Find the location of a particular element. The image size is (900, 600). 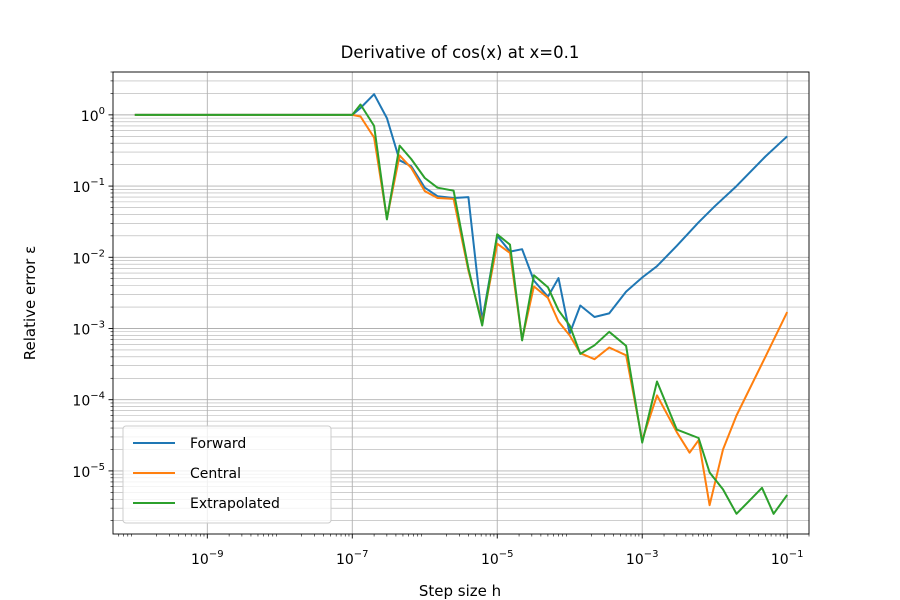

chart-title: Derivative of cos(x) at x=0.1 is located at coordinates (460, 52).